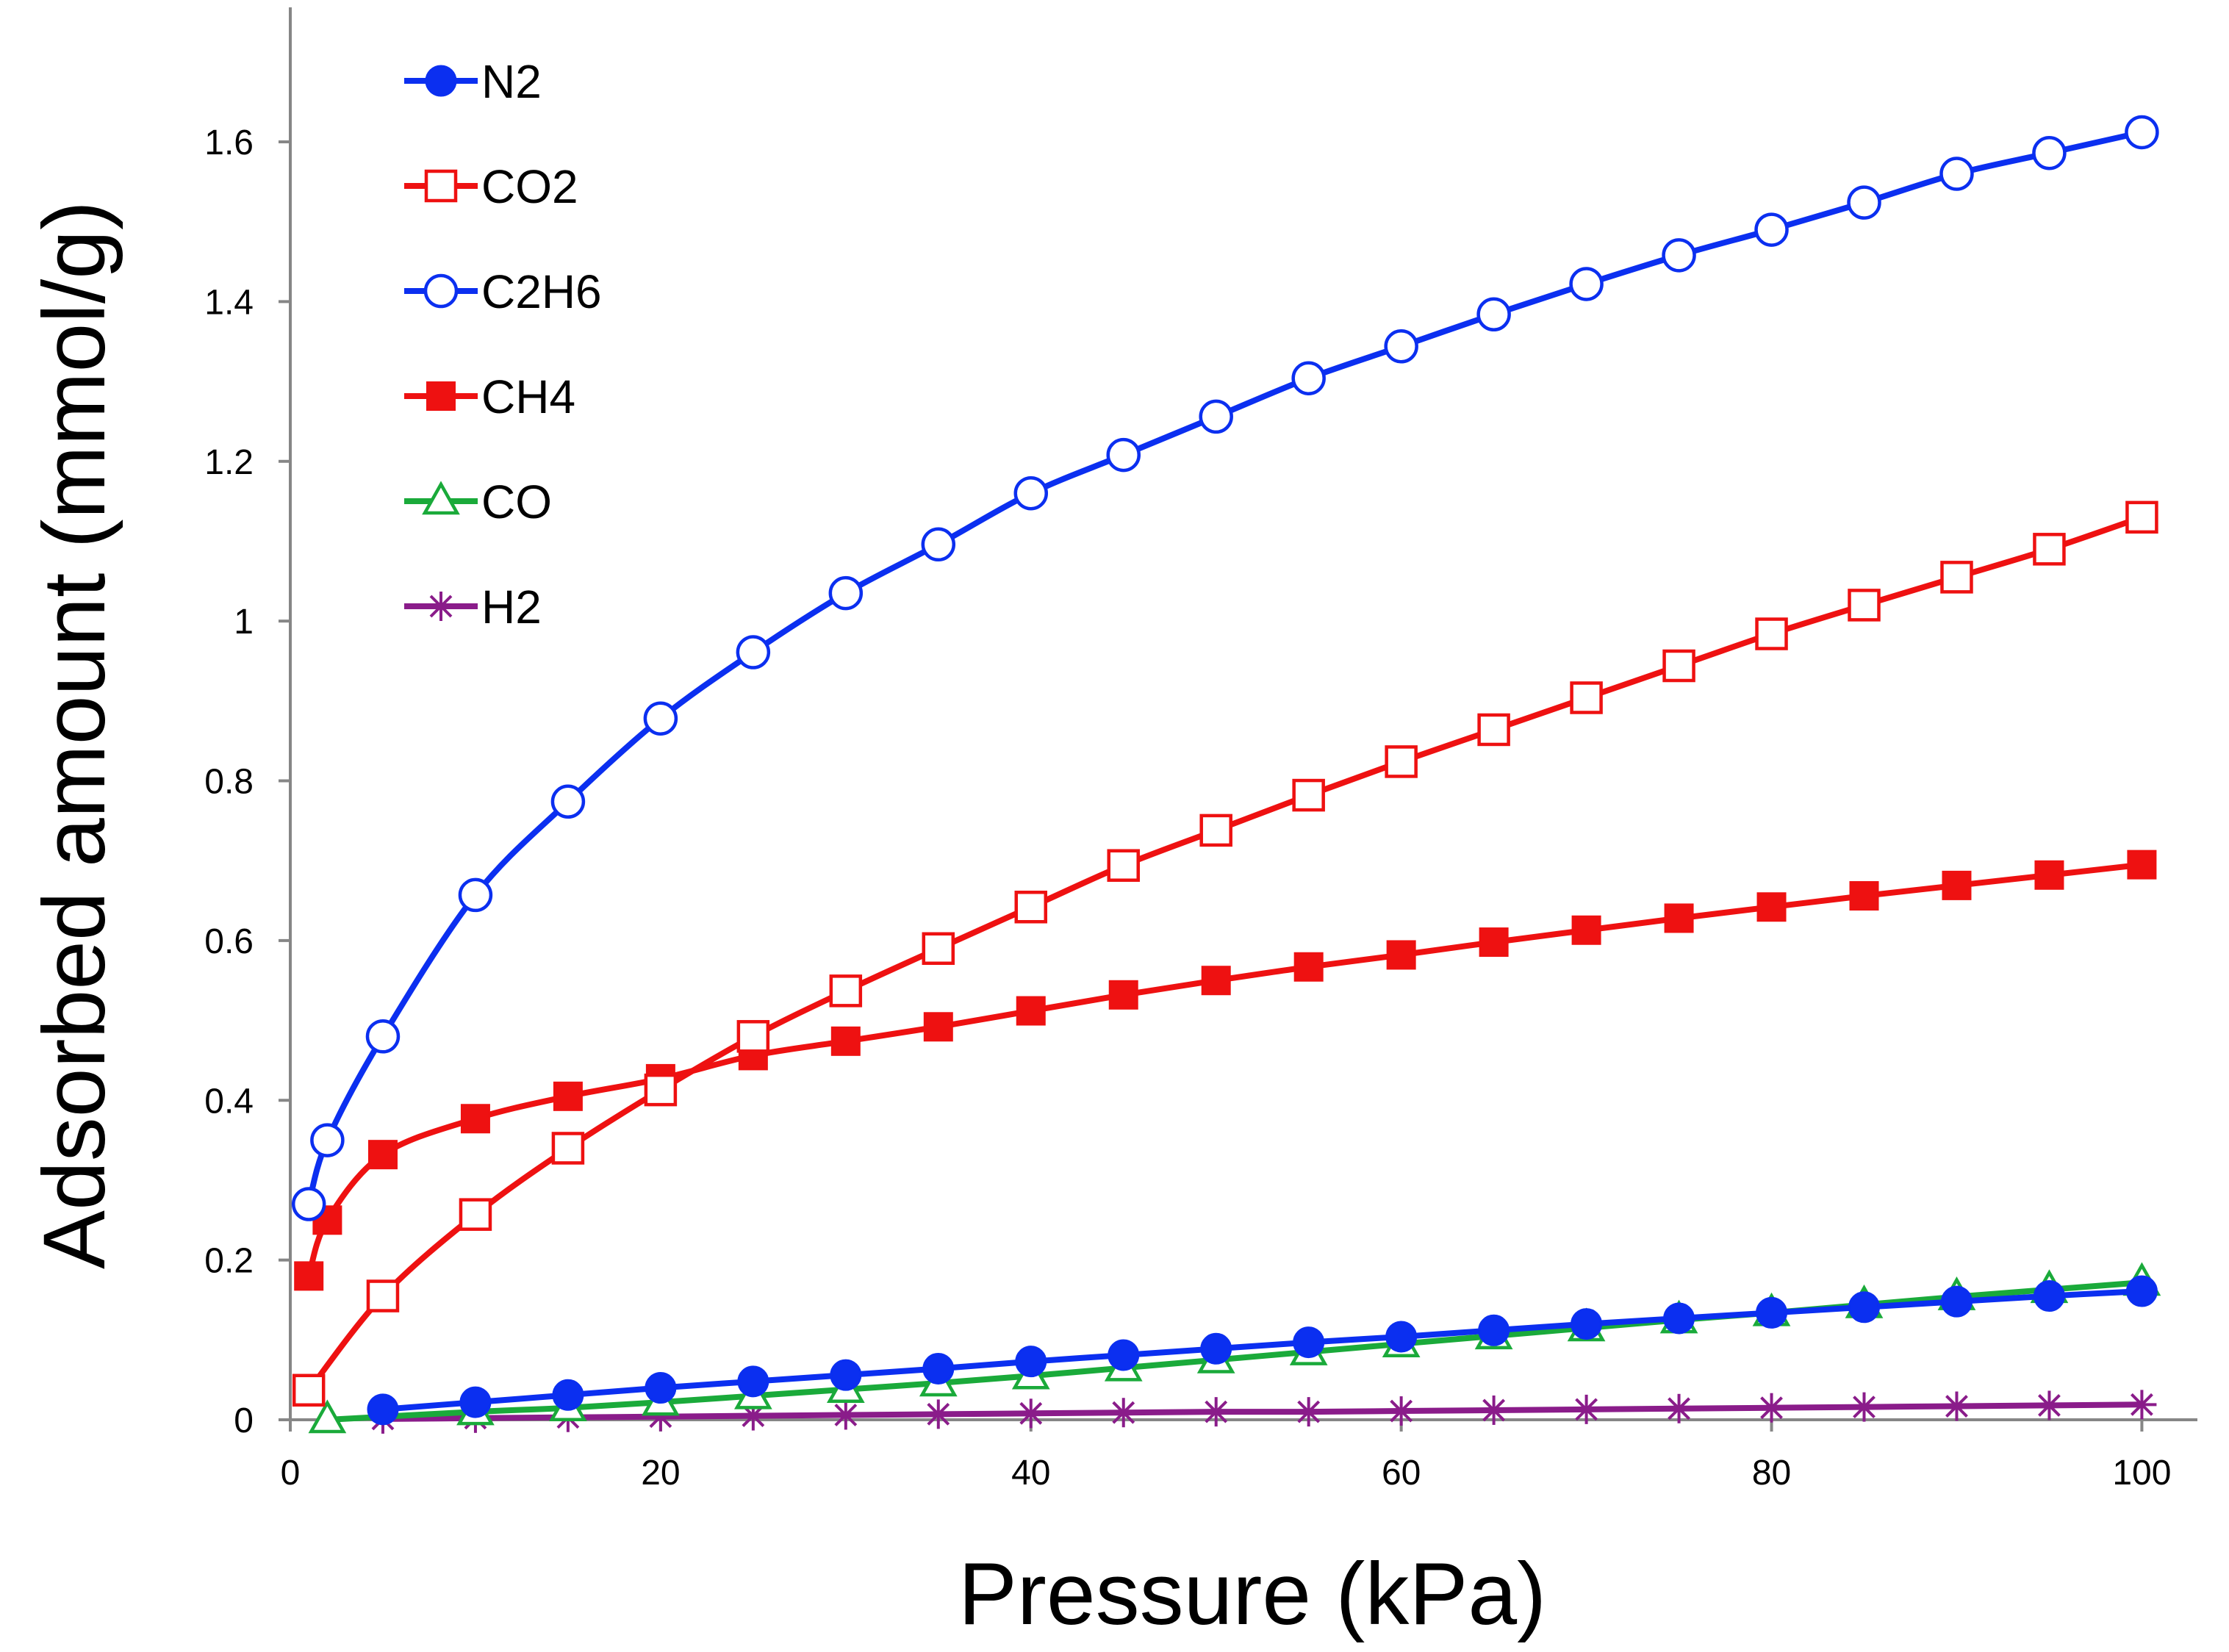  What do you see at coordinates (503, 344) in the screenshot?
I see `legend: N2 CO2 C2H6 CH4 CO H2` at bounding box center [503, 344].